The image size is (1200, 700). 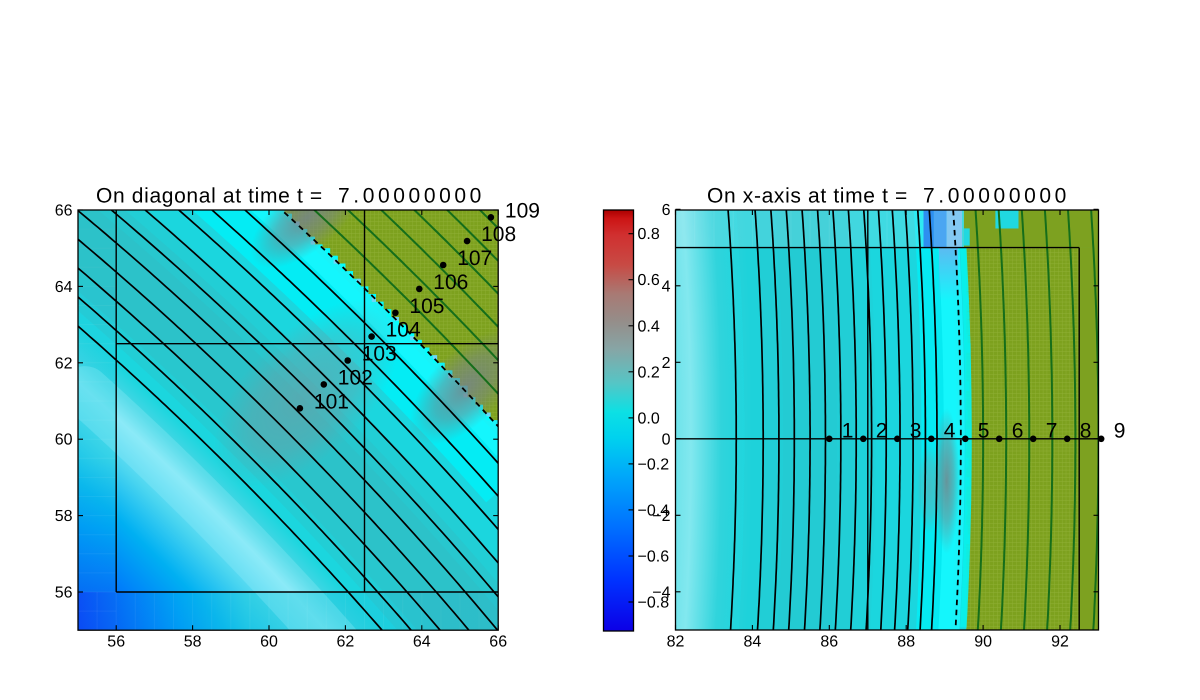 I want to click on svg-text: 0.0, so click(x=649, y=418).